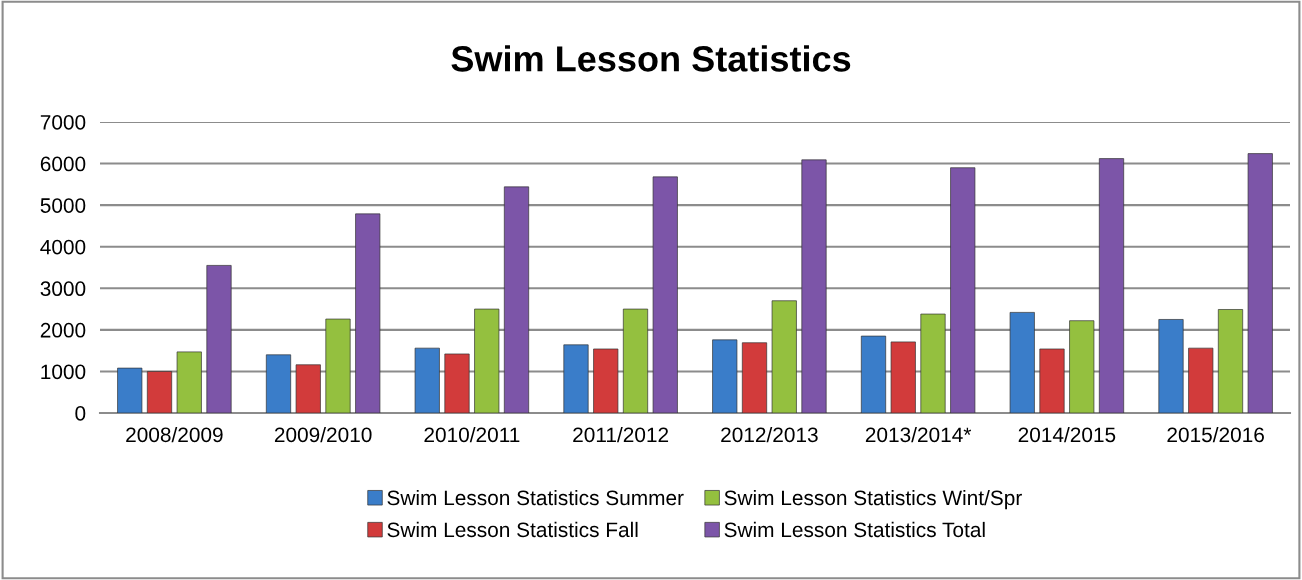 The height and width of the screenshot is (580, 1302). I want to click on x-tick-label: 2012/2013, so click(769, 434).